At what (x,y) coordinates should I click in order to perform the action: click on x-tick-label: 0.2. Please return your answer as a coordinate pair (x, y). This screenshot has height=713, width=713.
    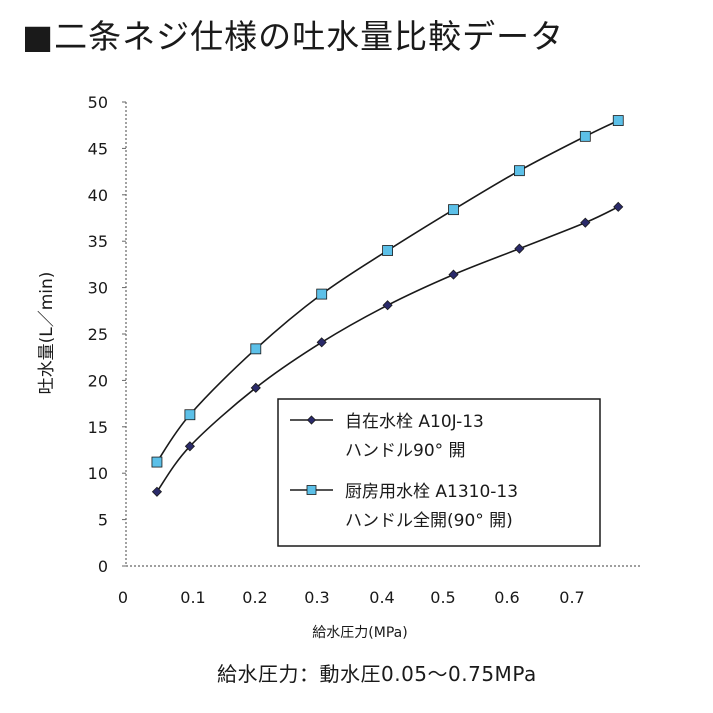
    Looking at the image, I should click on (254, 597).